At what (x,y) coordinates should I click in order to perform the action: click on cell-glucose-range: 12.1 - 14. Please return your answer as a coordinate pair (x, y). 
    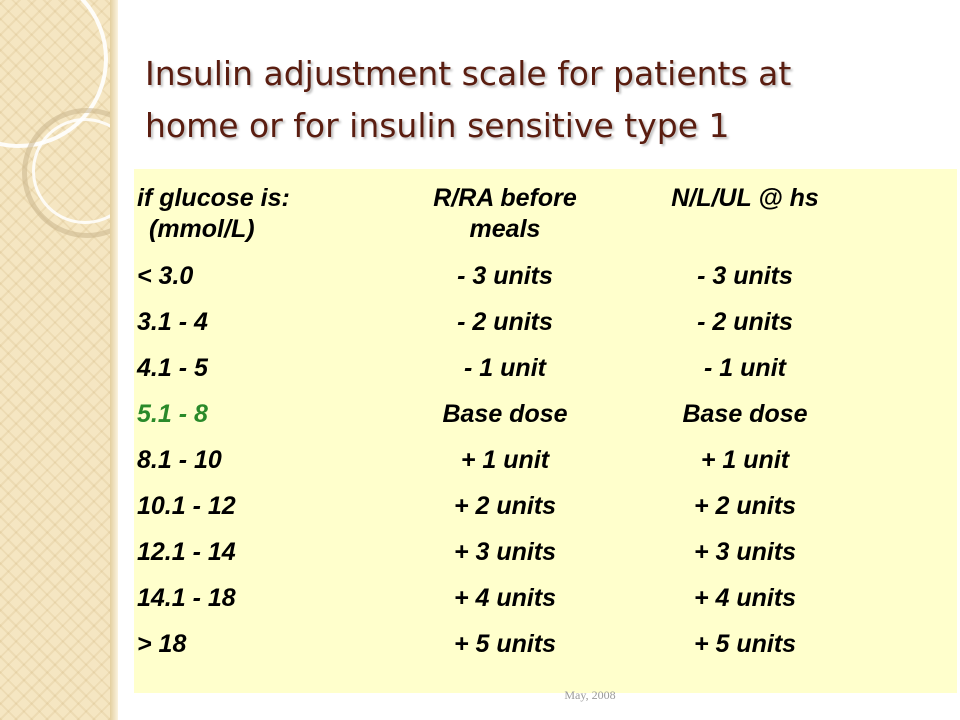
    Looking at the image, I should click on (186, 552).